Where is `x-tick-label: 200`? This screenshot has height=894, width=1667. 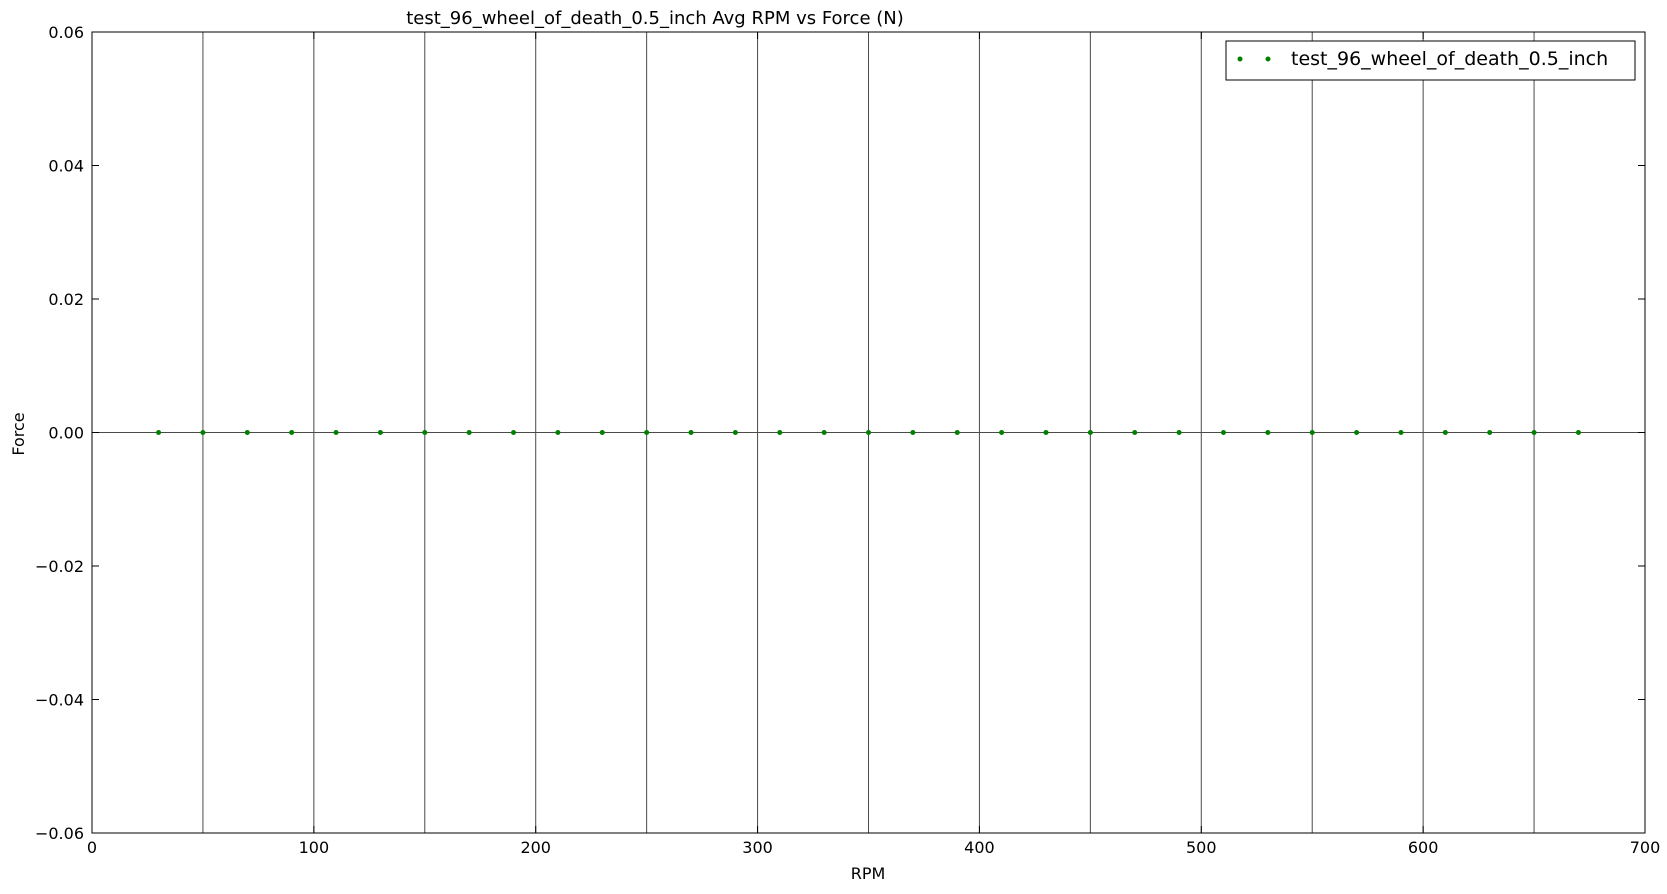 x-tick-label: 200 is located at coordinates (535, 847).